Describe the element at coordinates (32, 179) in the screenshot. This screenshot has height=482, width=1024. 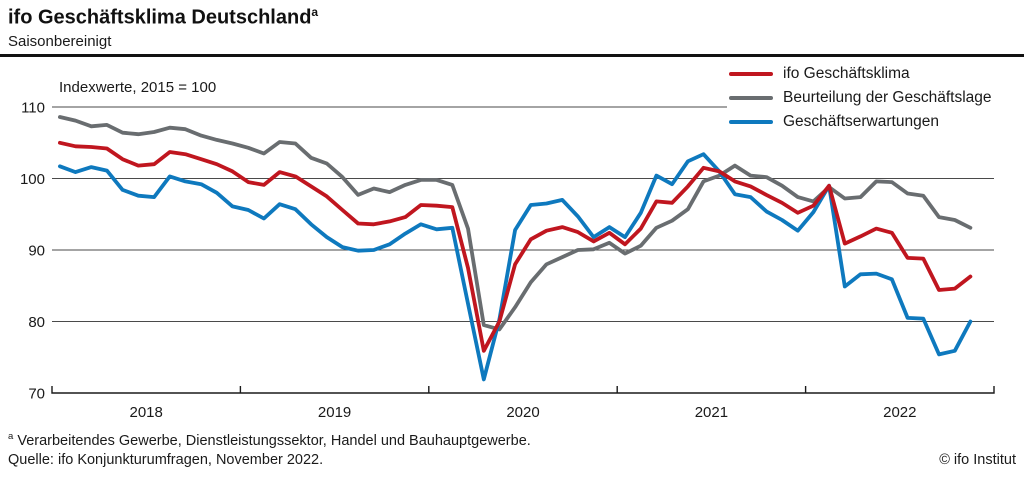
I see `y-axis-label-100: 100` at that location.